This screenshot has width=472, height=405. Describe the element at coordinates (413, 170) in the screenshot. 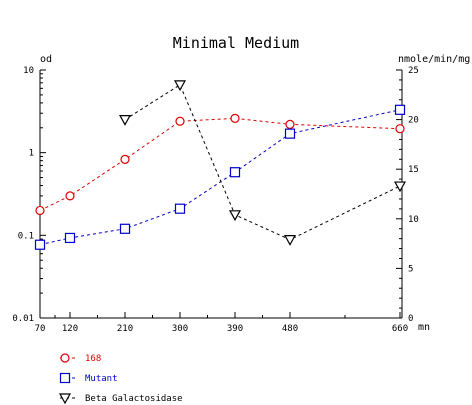

I see `y-right-tick-label: 15` at that location.